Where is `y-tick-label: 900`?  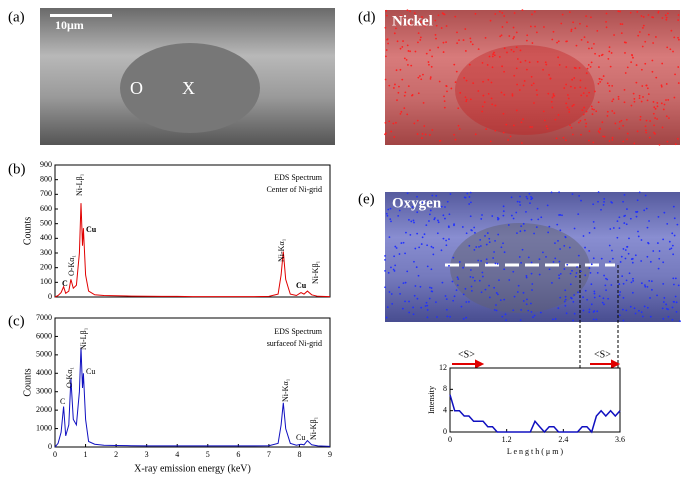
y-tick-label: 900 is located at coordinates (46, 164).